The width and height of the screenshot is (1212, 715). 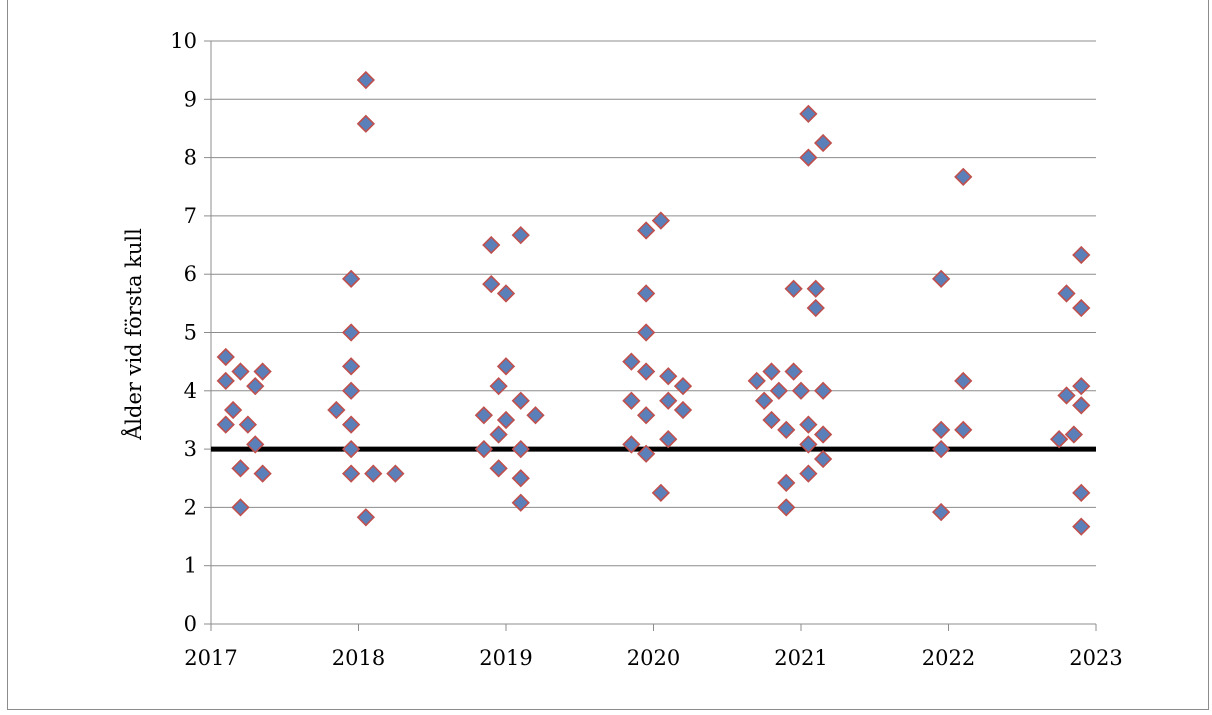 I want to click on x-tick-label: 2022, so click(x=948, y=658).